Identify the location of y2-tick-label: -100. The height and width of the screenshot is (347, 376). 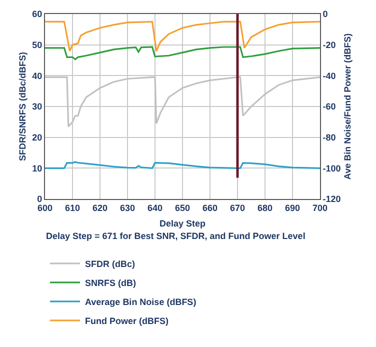
(331, 168).